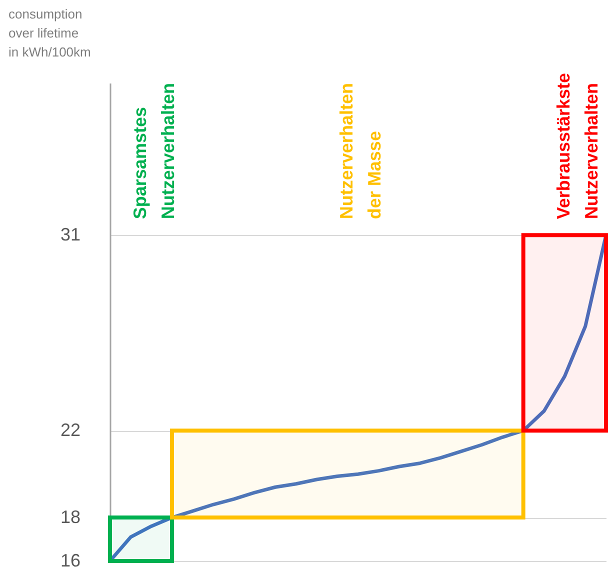 This screenshot has height=569, width=608. I want to click on y-tick-label: 22, so click(70, 430).